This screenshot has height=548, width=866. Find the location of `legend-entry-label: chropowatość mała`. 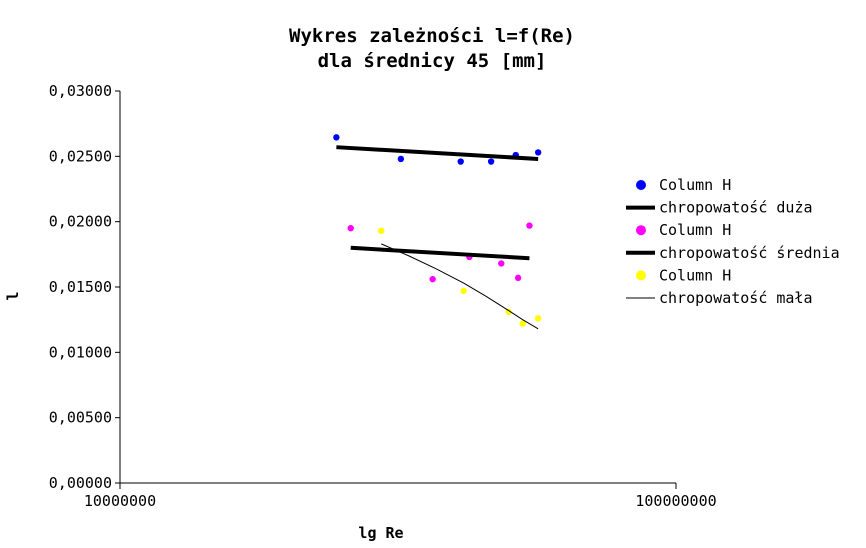

legend-entry-label: chropowatość mała is located at coordinates (736, 298).